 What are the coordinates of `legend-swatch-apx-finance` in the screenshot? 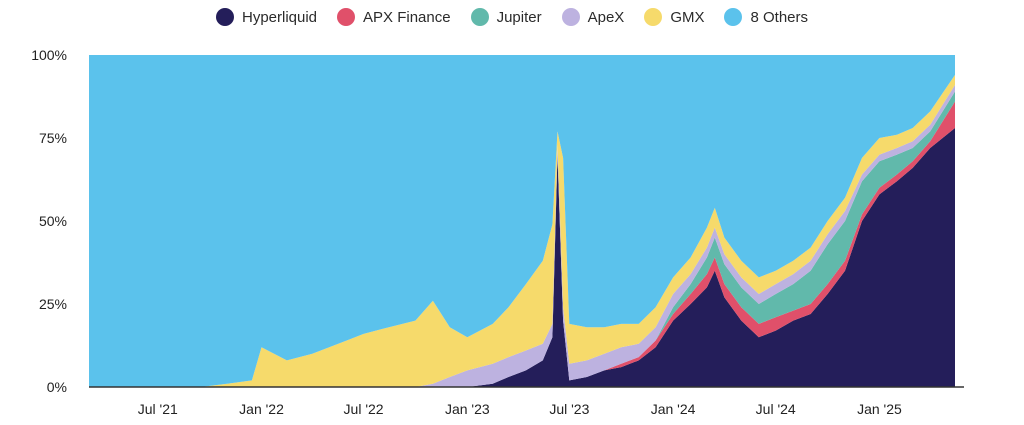 It's located at (346, 17).